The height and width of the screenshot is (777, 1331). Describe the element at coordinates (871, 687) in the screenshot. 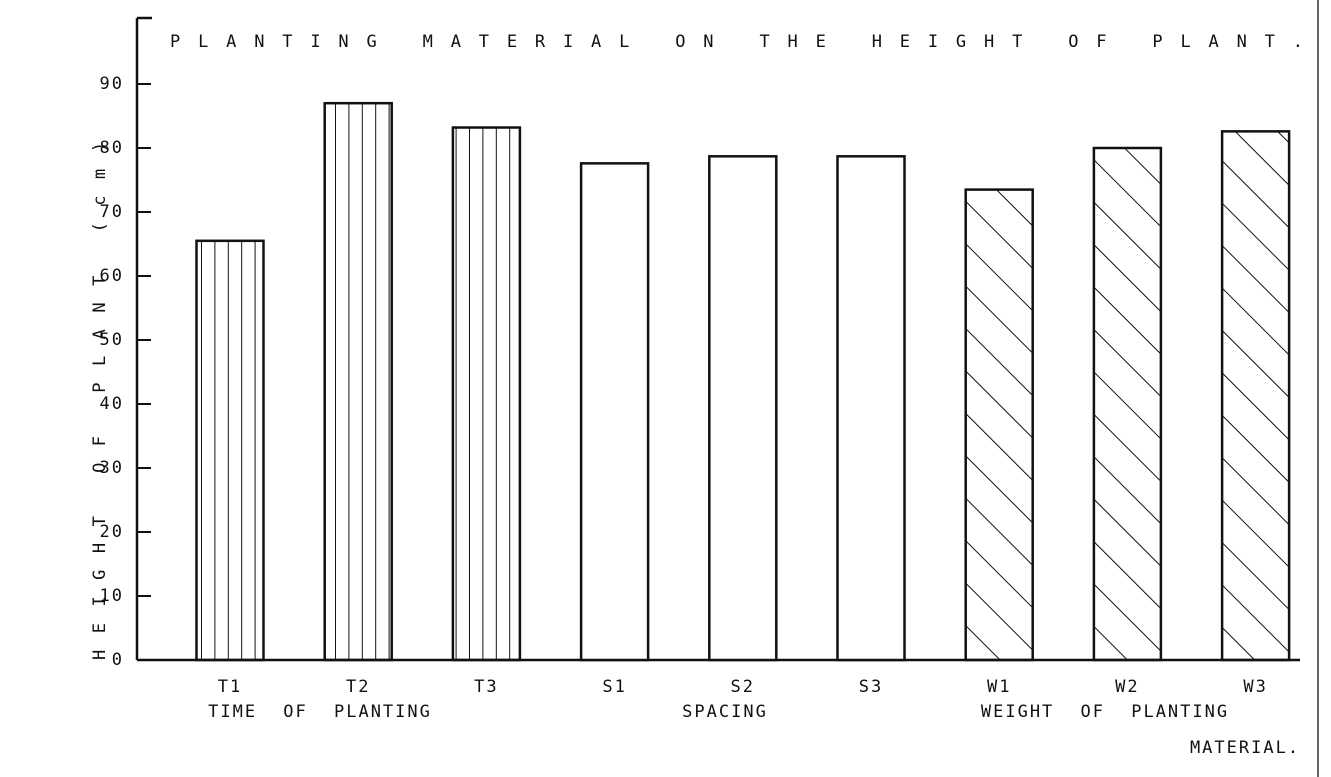

I see `x-tick-label: S3` at that location.